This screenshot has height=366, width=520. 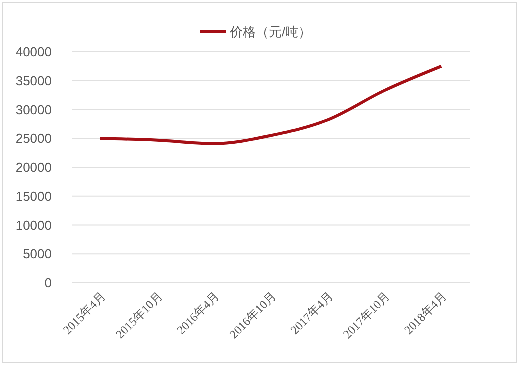 What do you see at coordinates (34, 80) in the screenshot?
I see `y-tick-label: 35000` at bounding box center [34, 80].